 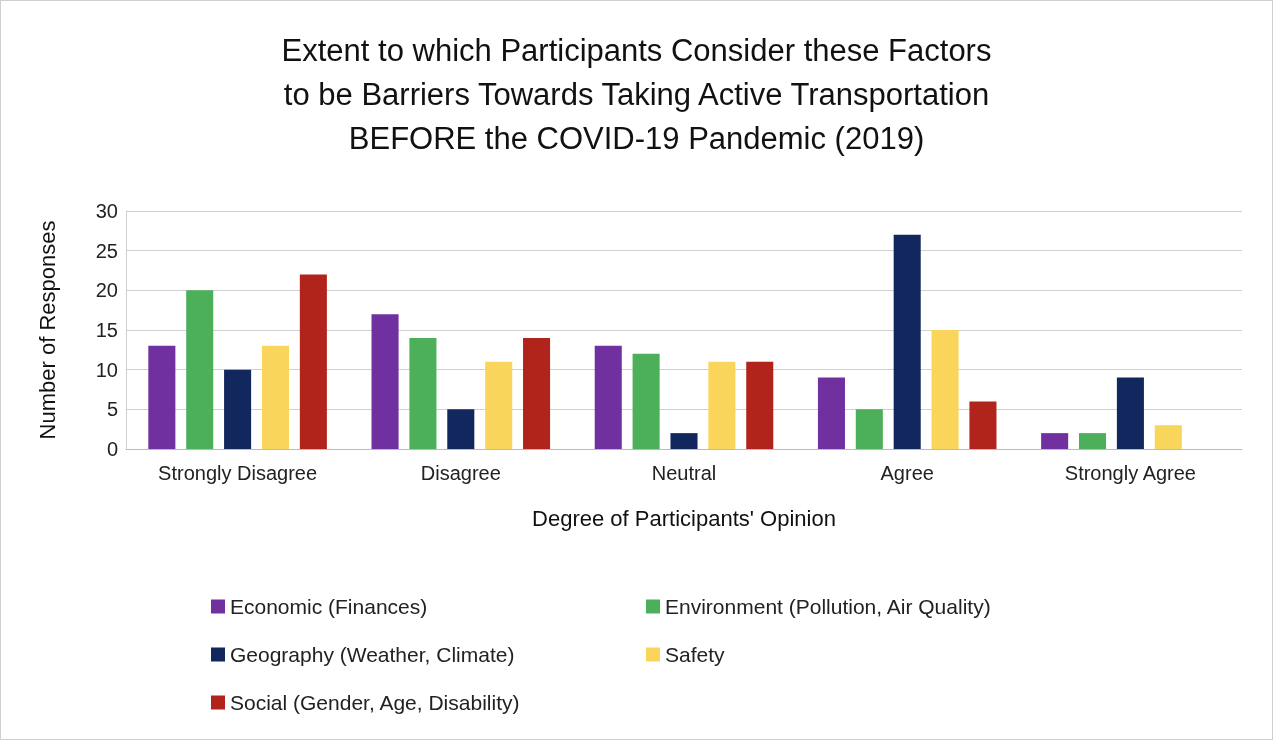 What do you see at coordinates (329, 606) in the screenshot?
I see `legend-label: Economic (Finances)` at bounding box center [329, 606].